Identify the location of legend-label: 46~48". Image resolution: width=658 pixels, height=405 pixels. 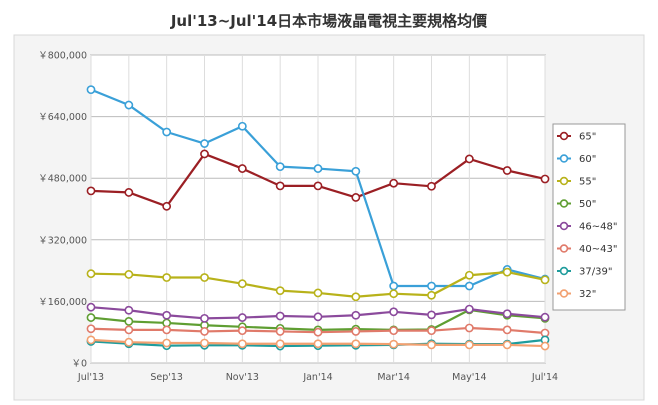
(598, 227).